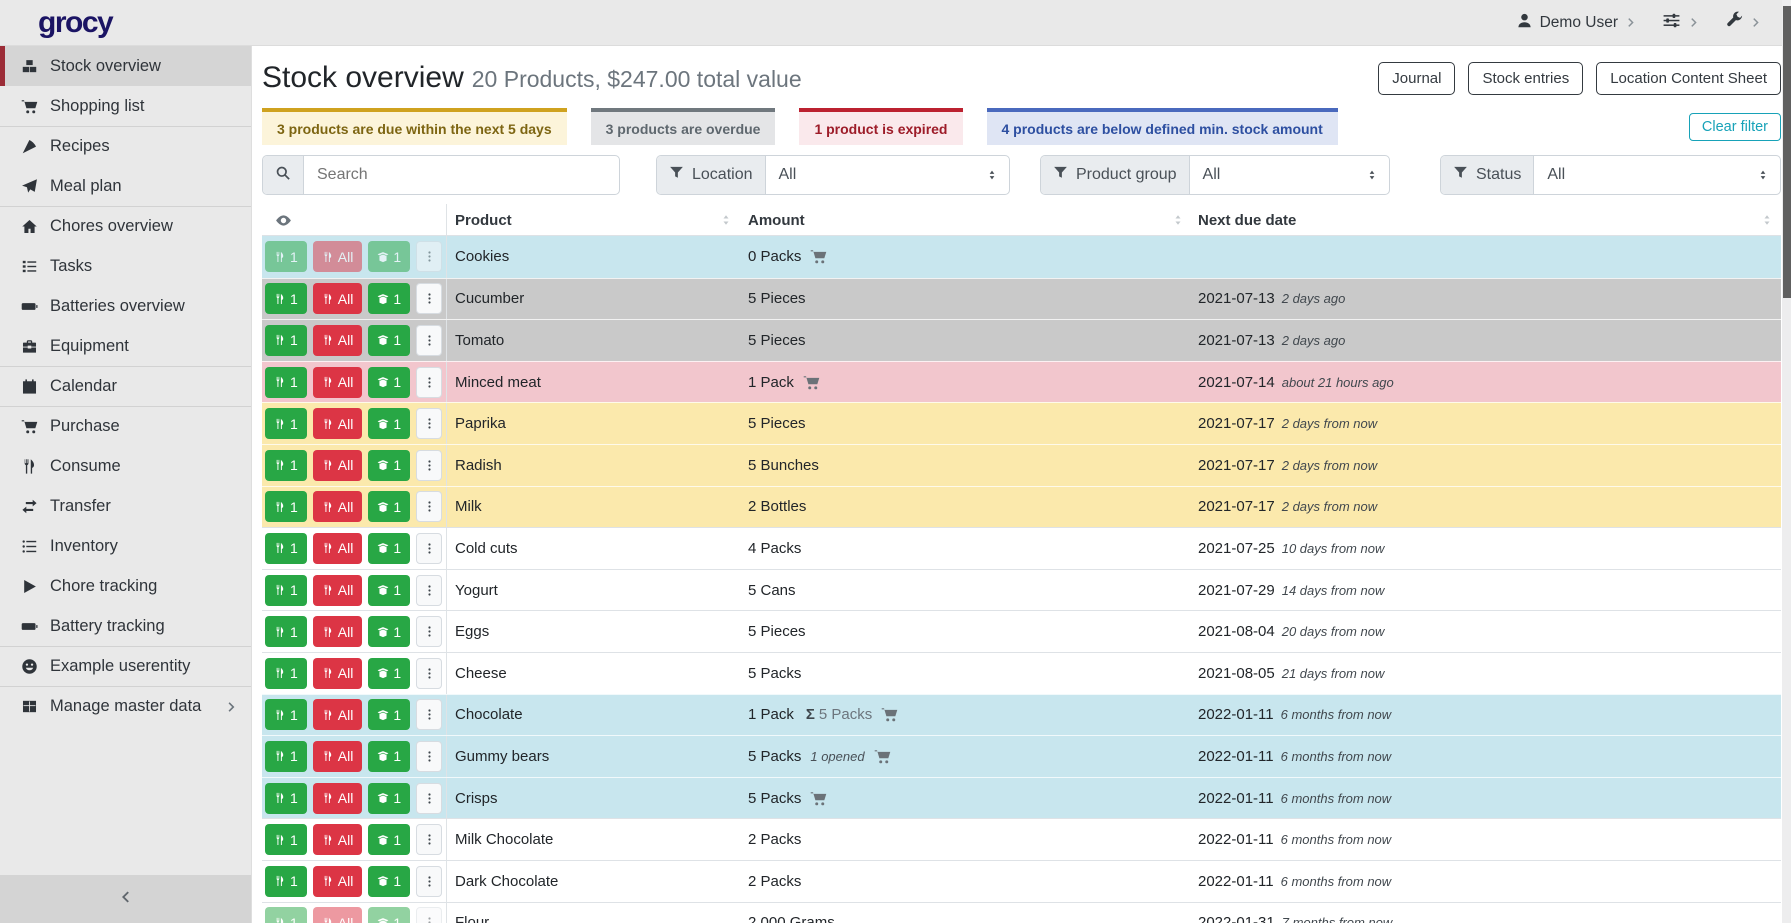 This screenshot has width=1791, height=923. I want to click on sidebar-item-consume: Consume, so click(125, 466).